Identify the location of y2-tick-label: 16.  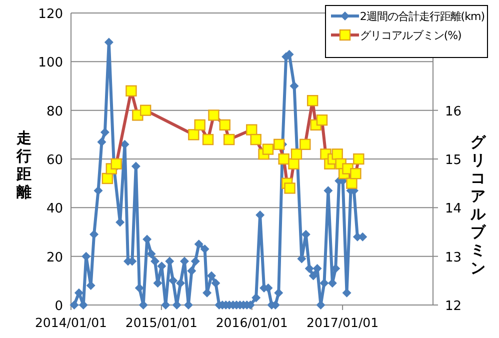
(453, 112).